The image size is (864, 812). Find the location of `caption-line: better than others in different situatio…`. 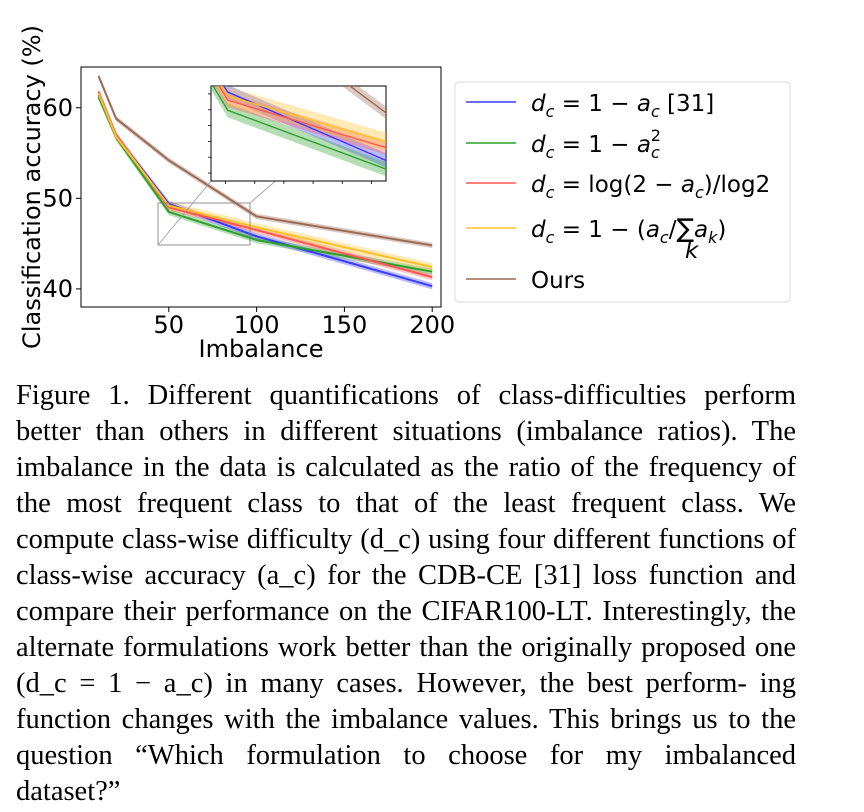

caption-line: better than others in different situatio… is located at coordinates (406, 431).